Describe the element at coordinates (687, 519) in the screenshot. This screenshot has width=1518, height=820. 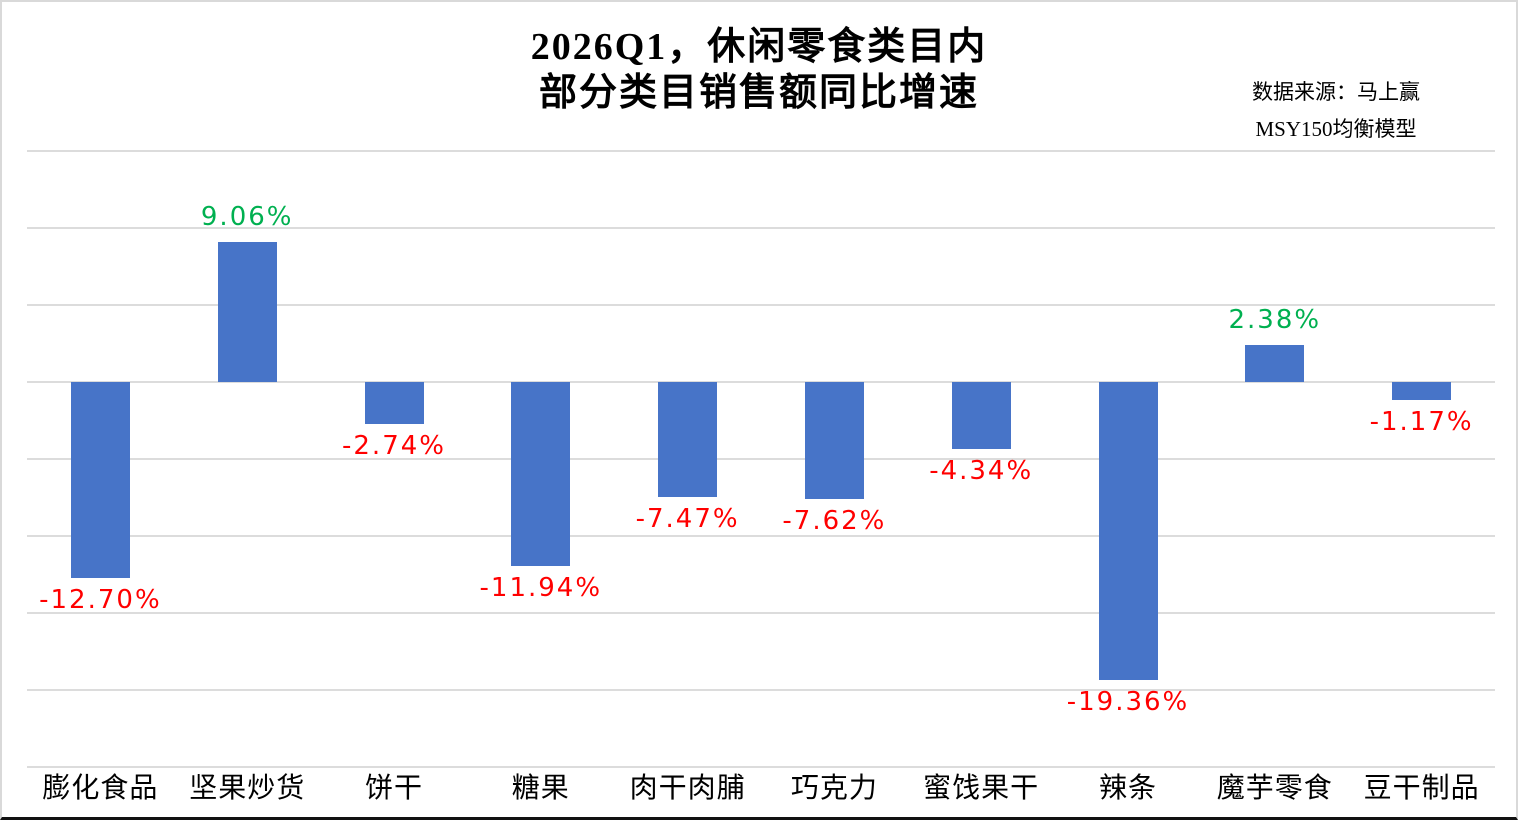
I see `bar-value-label: -7.47%` at that location.